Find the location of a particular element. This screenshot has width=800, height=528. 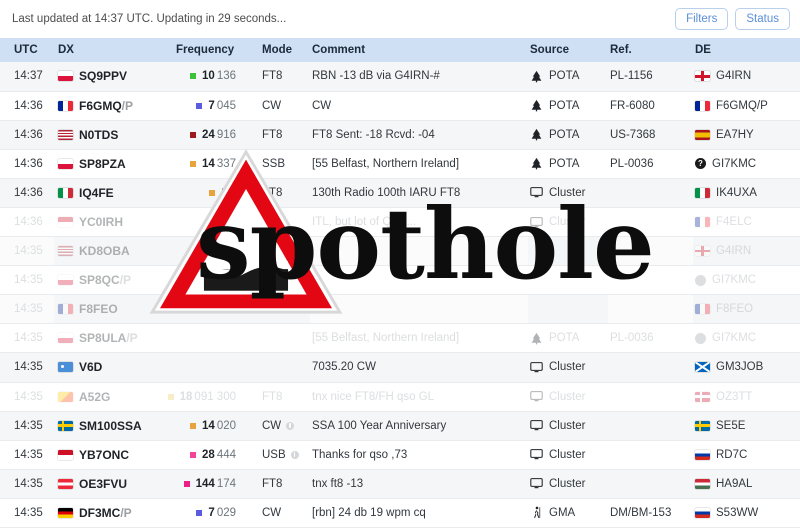

cell-de: EA7HY is located at coordinates (746, 135).